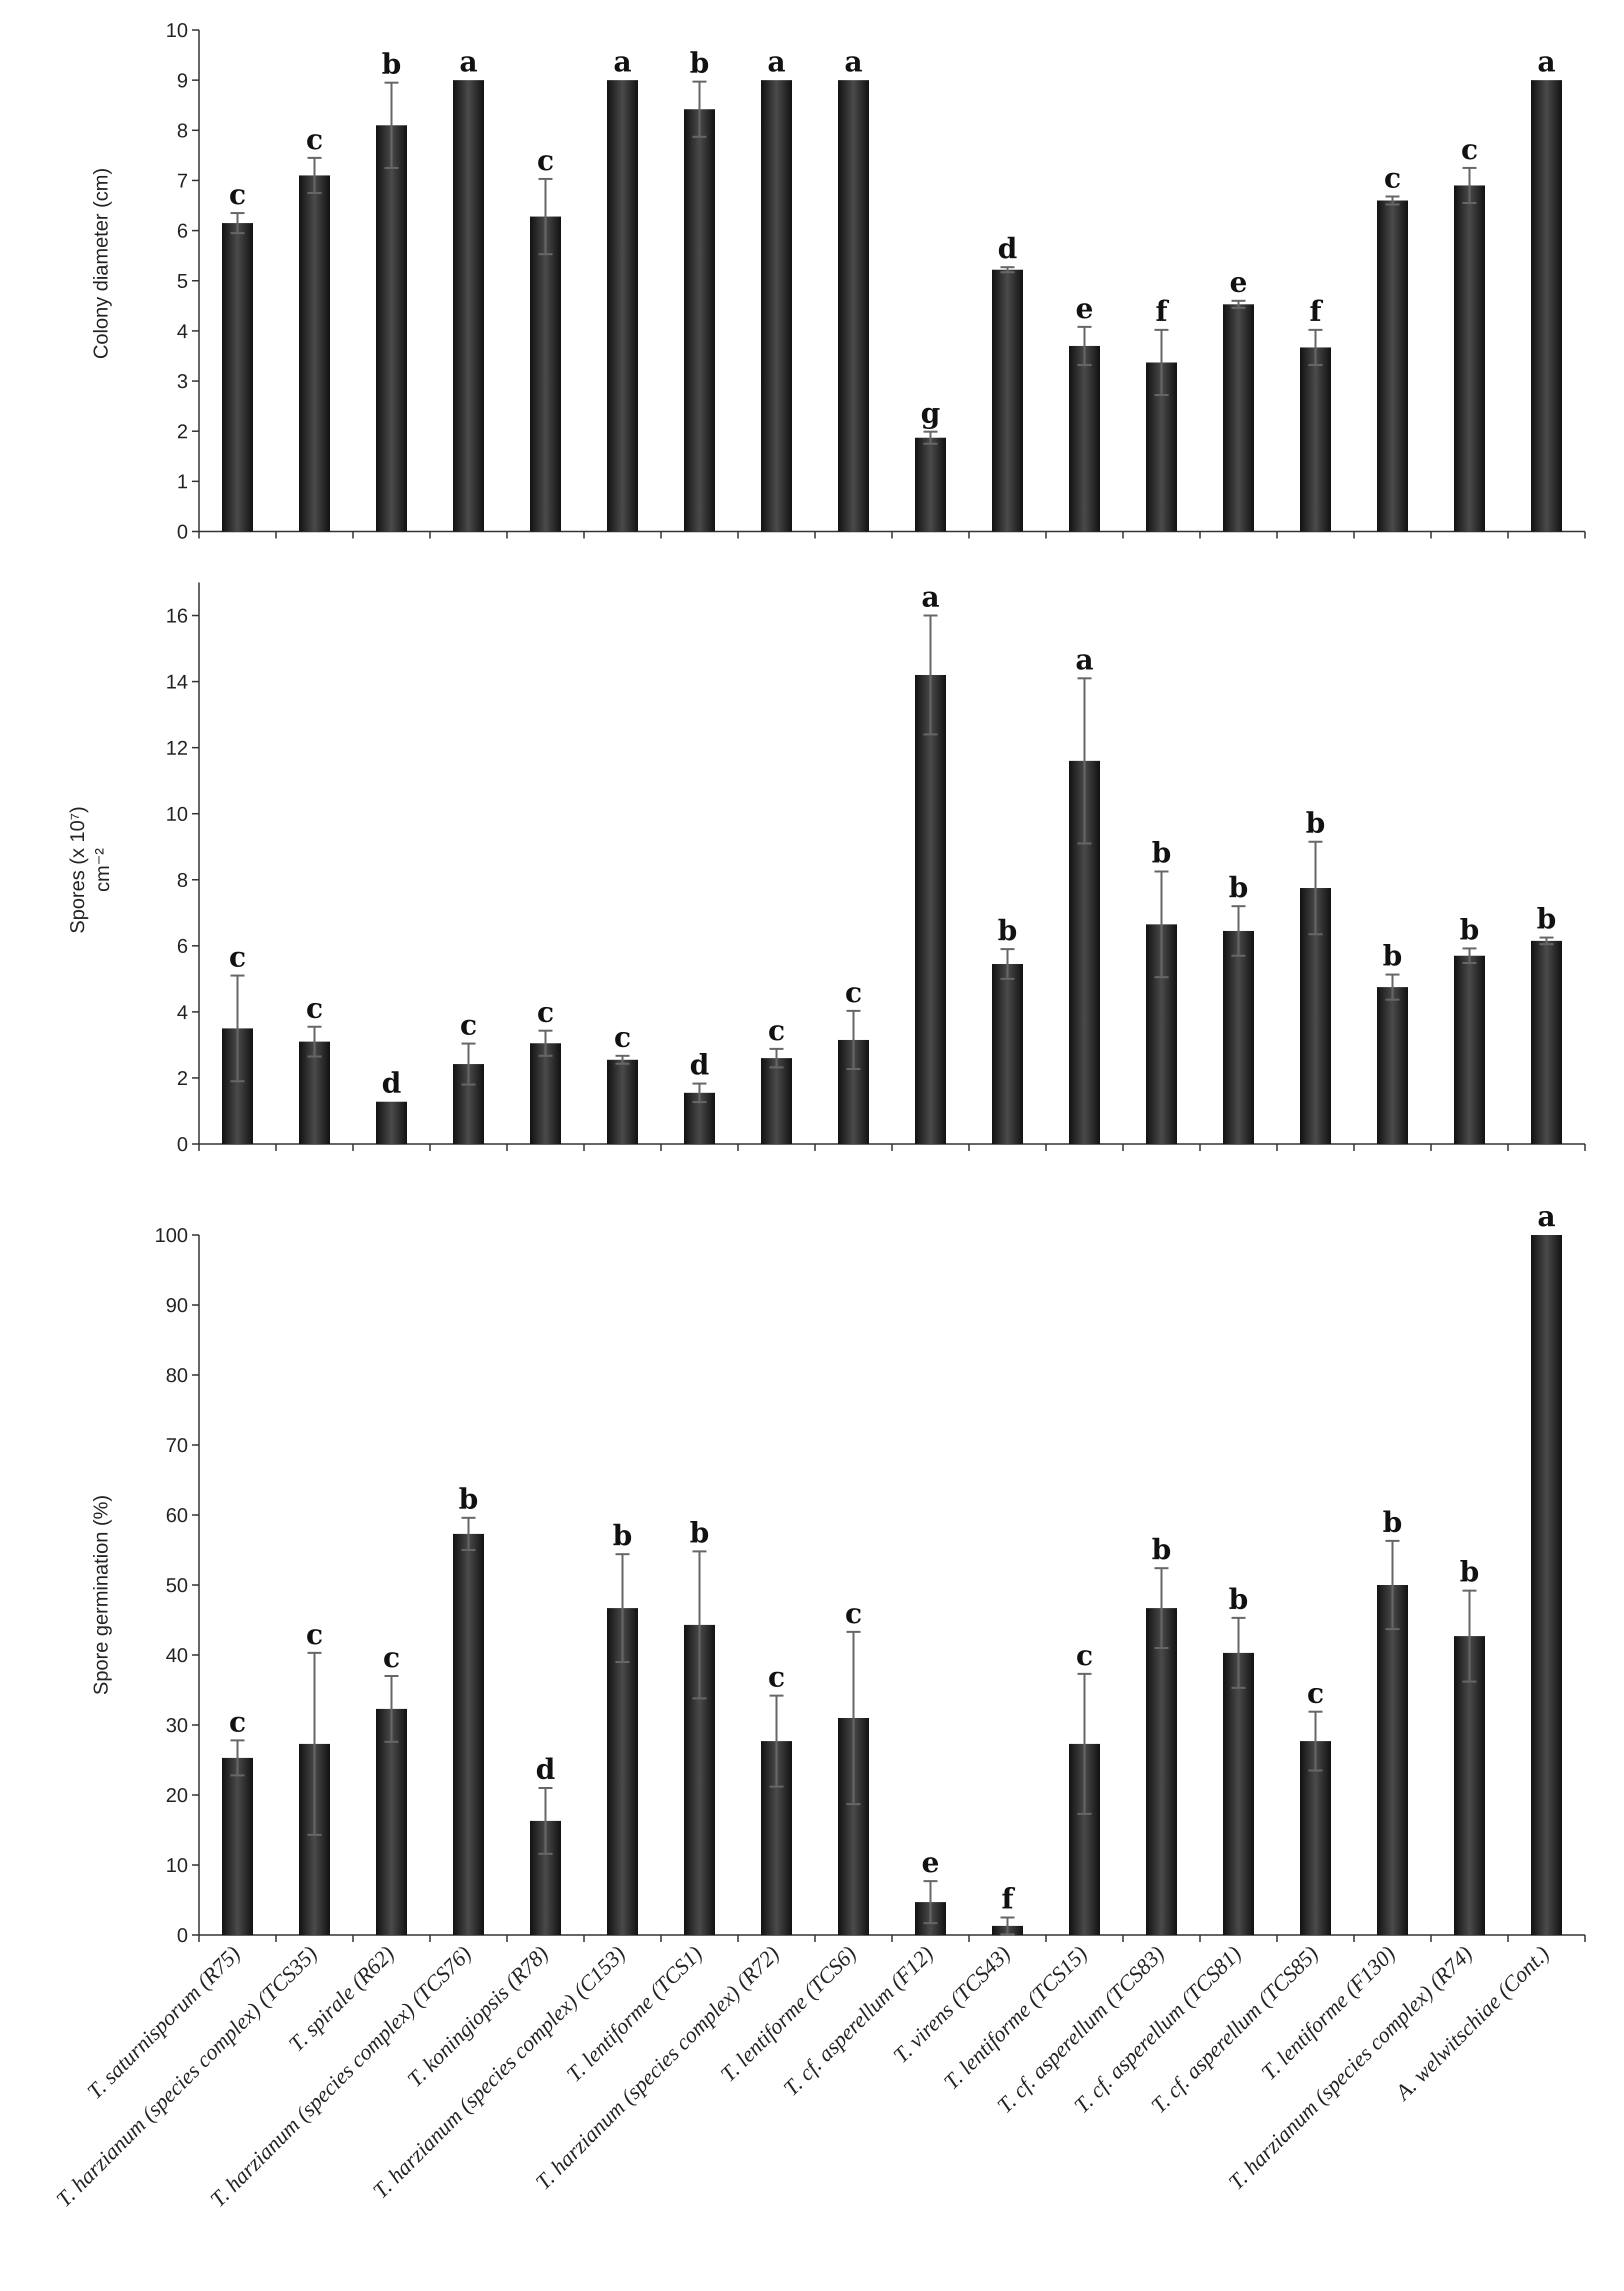  Describe the element at coordinates (182, 381) in the screenshot. I see `y-tick-label: 3` at that location.